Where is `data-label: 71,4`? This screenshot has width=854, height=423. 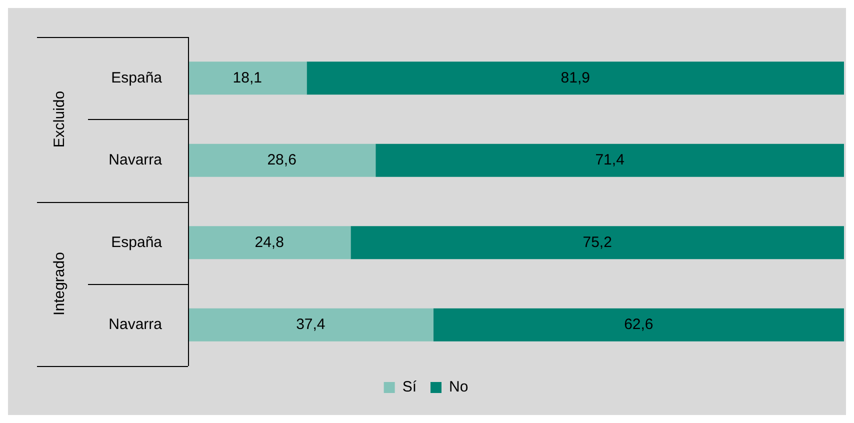
data-label: 71,4 is located at coordinates (609, 160).